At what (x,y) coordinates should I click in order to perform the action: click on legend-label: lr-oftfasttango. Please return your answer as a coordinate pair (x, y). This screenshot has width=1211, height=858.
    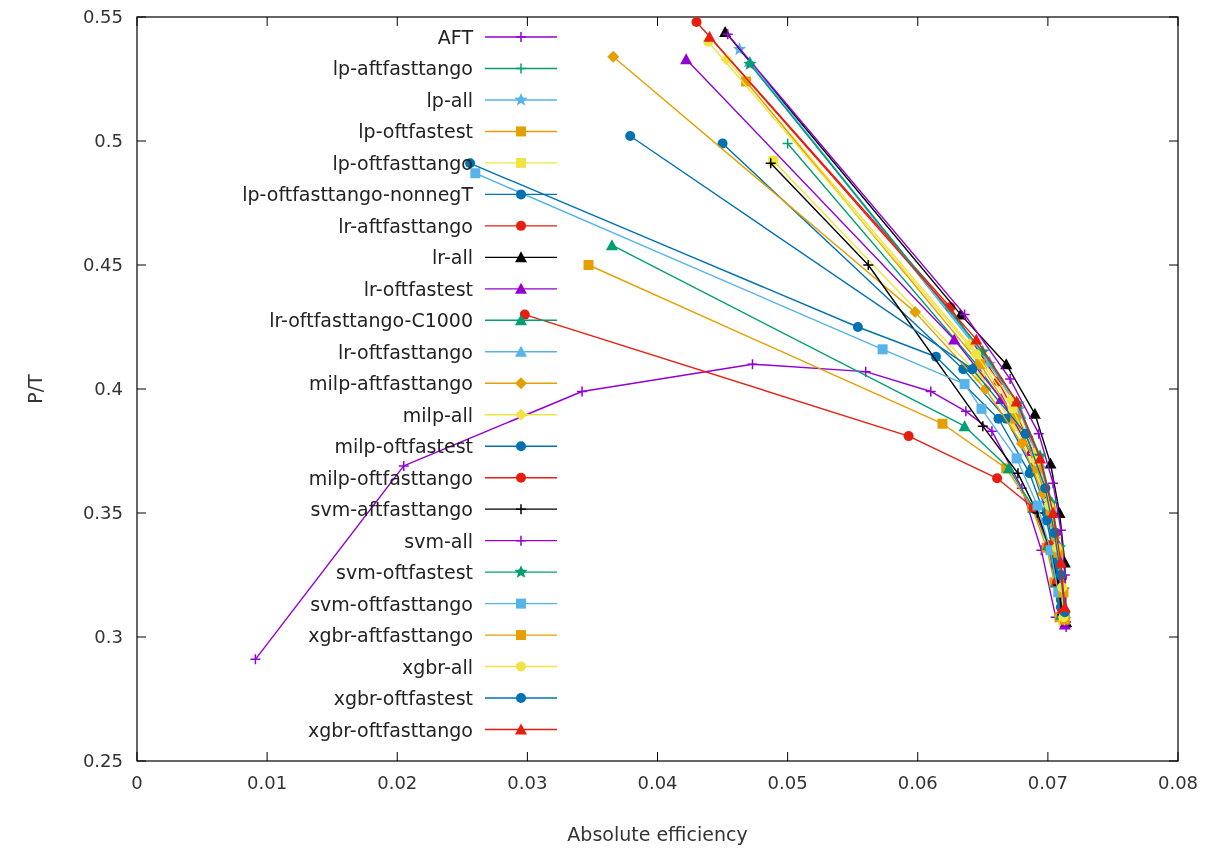
    Looking at the image, I should click on (405, 351).